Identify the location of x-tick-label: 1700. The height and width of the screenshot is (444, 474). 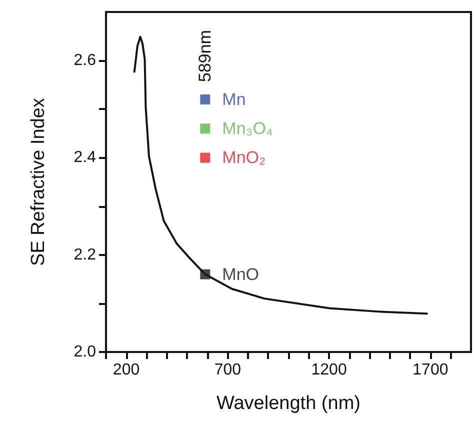
(430, 370).